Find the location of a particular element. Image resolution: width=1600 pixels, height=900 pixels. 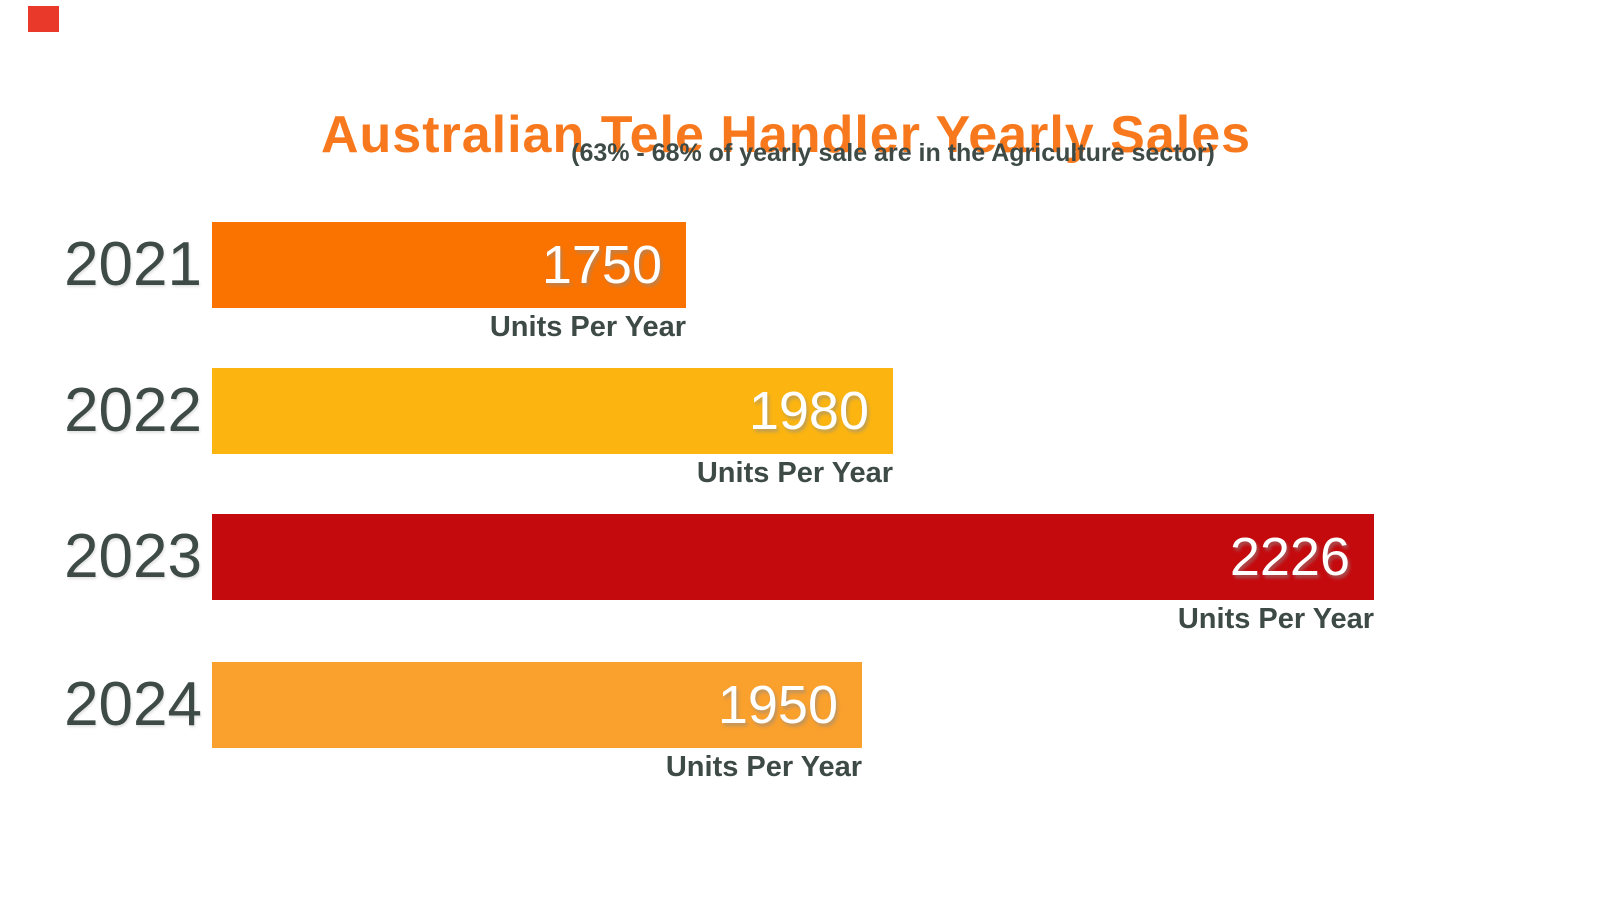

bar-value-2022: 1980 is located at coordinates (808, 411).